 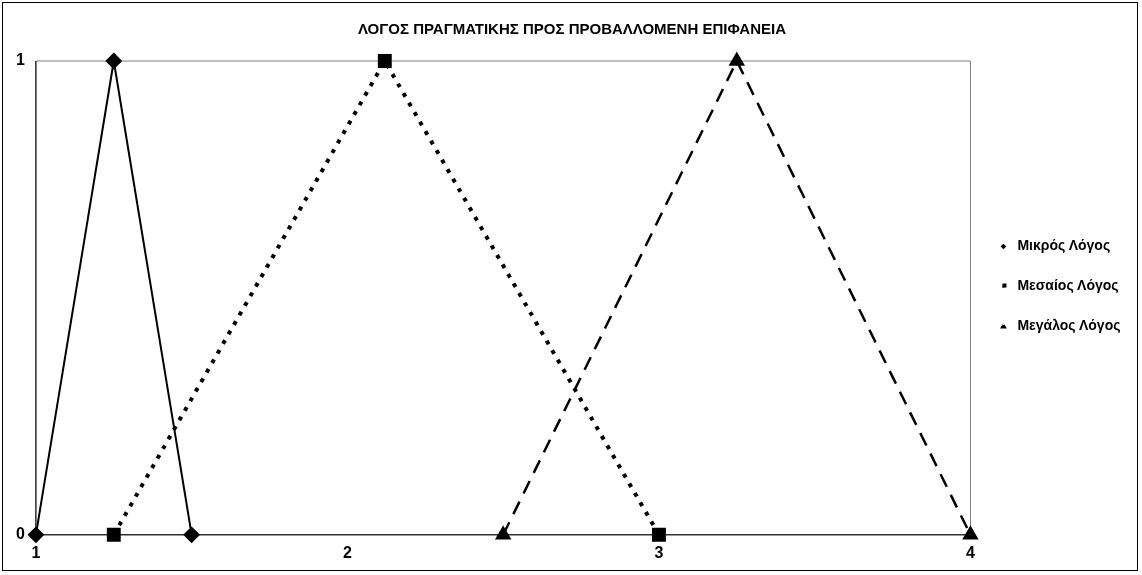 I want to click on legend-label: Μεσαίος Λόγος, so click(x=1068, y=285).